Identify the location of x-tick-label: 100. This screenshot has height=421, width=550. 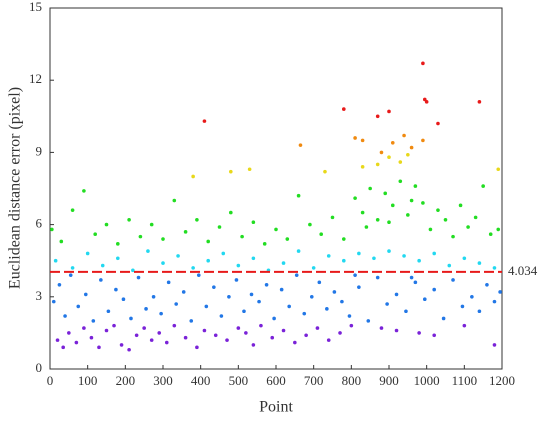
(88, 380).